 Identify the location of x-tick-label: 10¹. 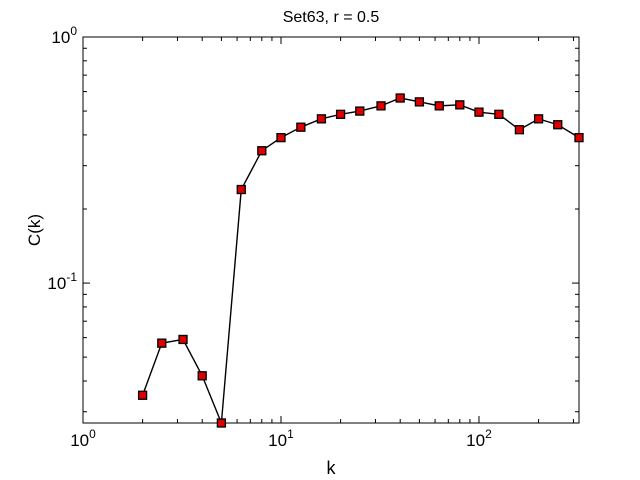
(281, 438).